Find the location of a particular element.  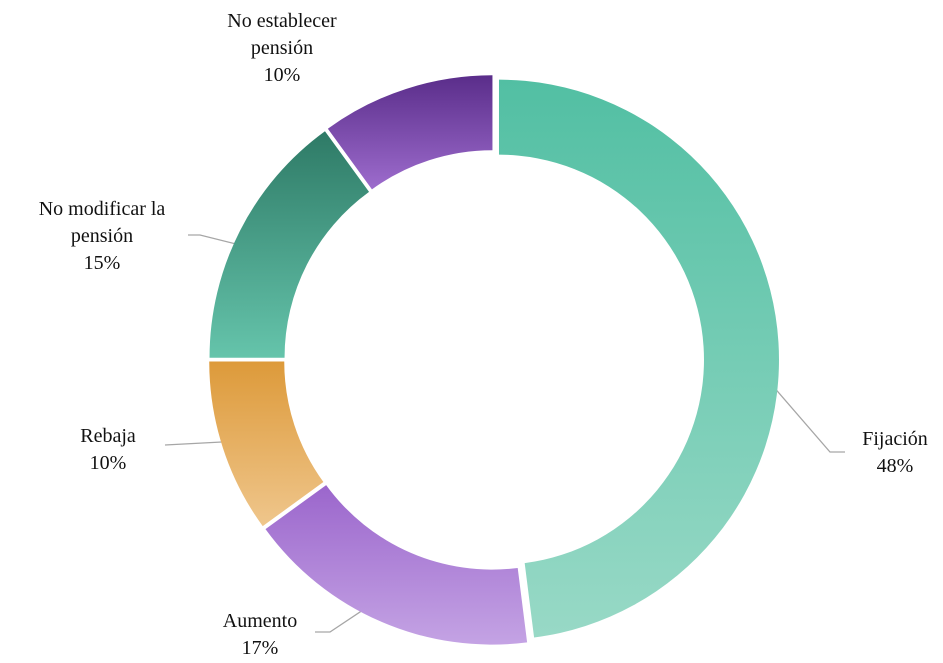

slice-name: No establecer pensión is located at coordinates (282, 34).